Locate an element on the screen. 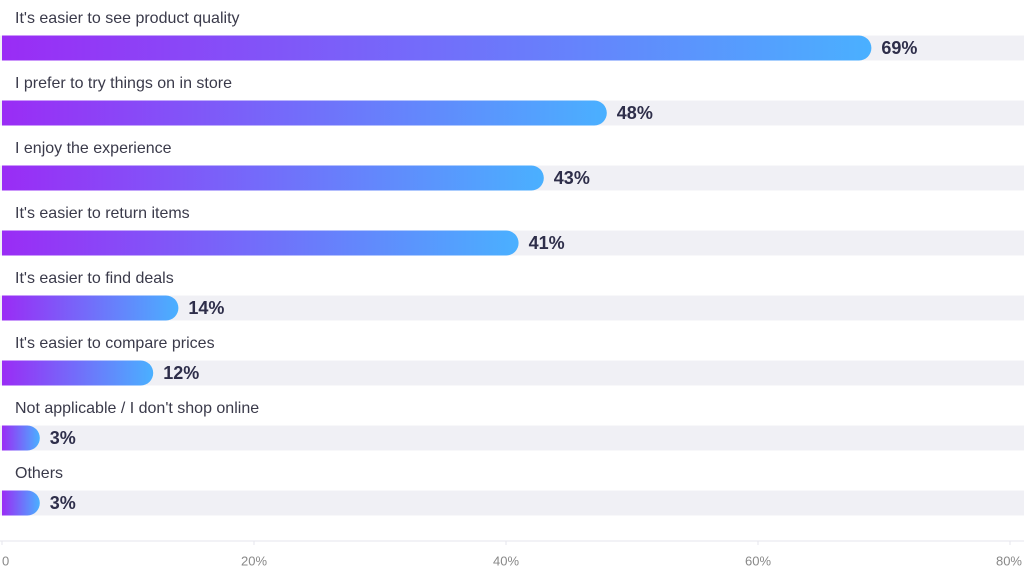 The height and width of the screenshot is (577, 1024). category-label: Others is located at coordinates (39, 473).